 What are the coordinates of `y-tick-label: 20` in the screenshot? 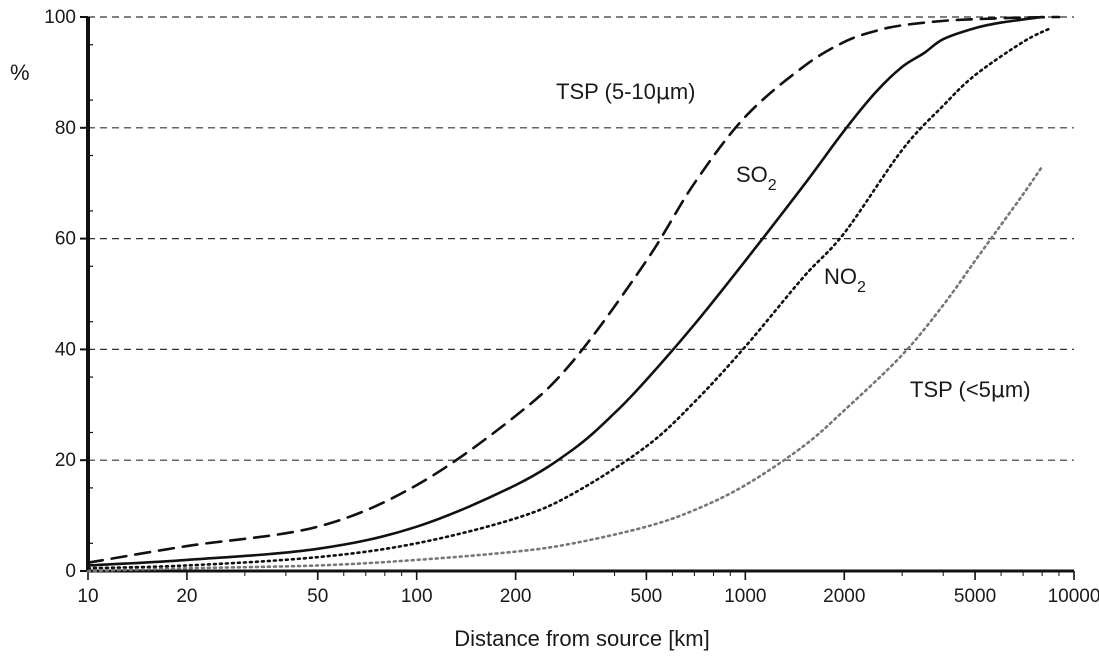 It's located at (65, 460).